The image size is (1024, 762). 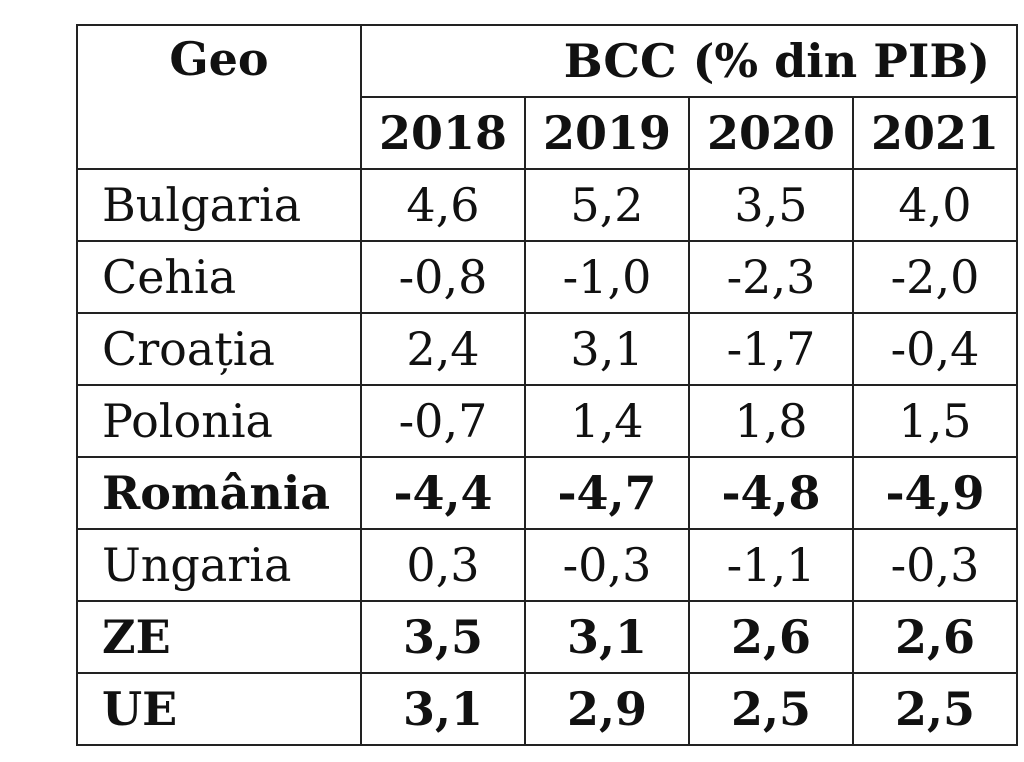 I want to click on table-row-bulgaria: Bulgaria 4,6 5,2 3,5 4,0, so click(x=547, y=205).